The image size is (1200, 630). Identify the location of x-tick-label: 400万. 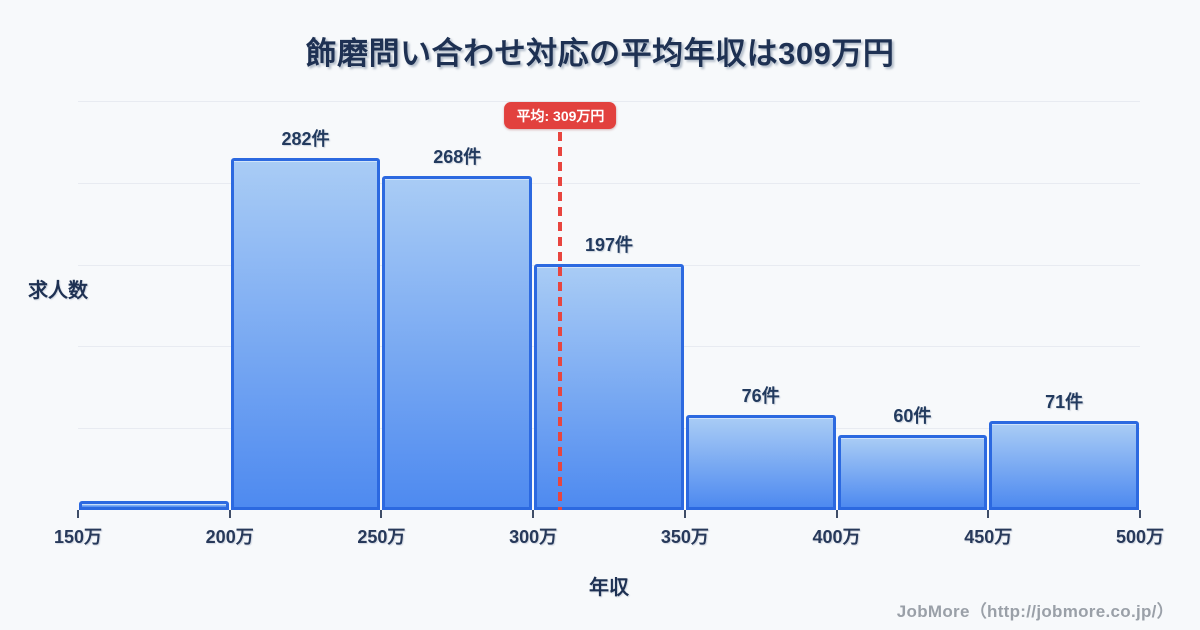
(836, 537).